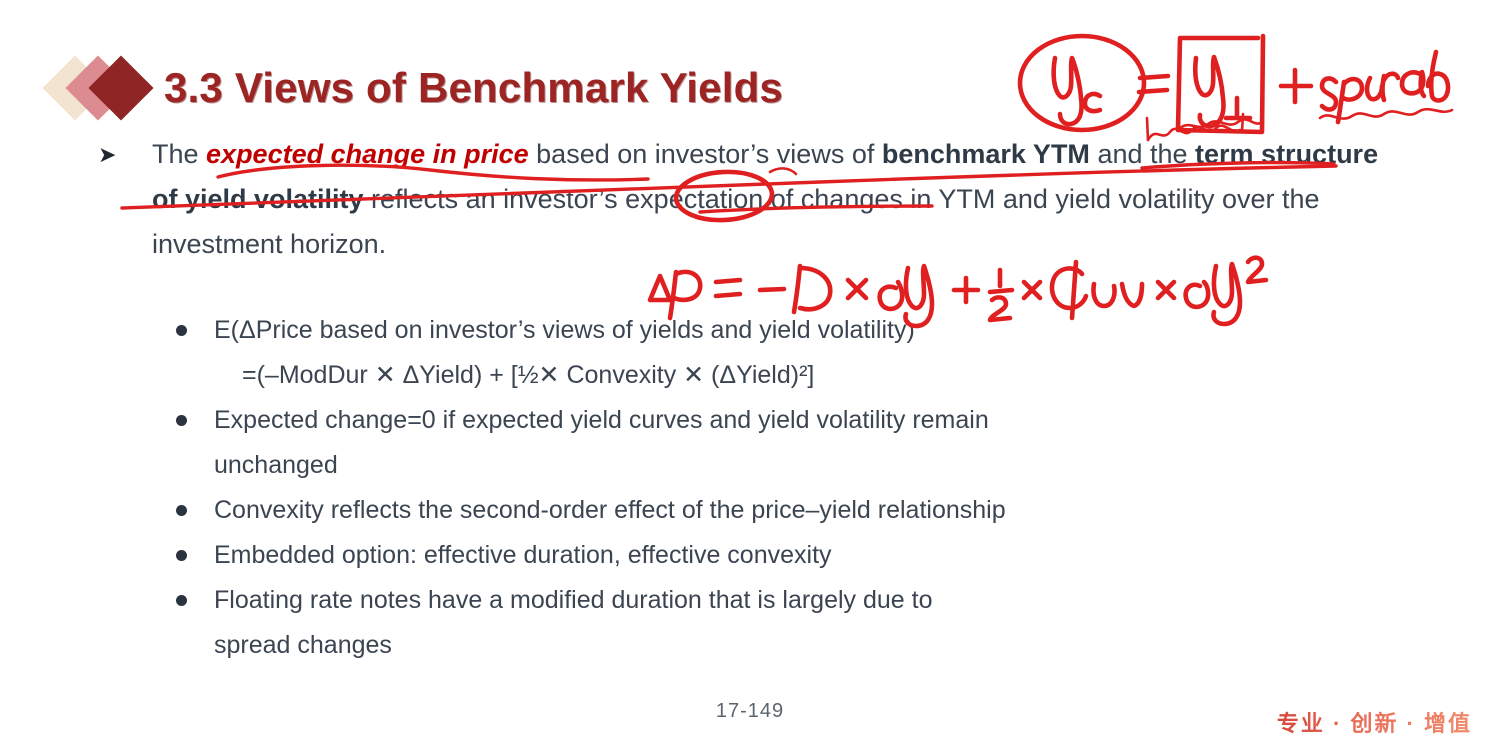 Image resolution: width=1500 pixels, height=750 pixels. I want to click on ink-squiggle-under-spread, so click(1386, 113).